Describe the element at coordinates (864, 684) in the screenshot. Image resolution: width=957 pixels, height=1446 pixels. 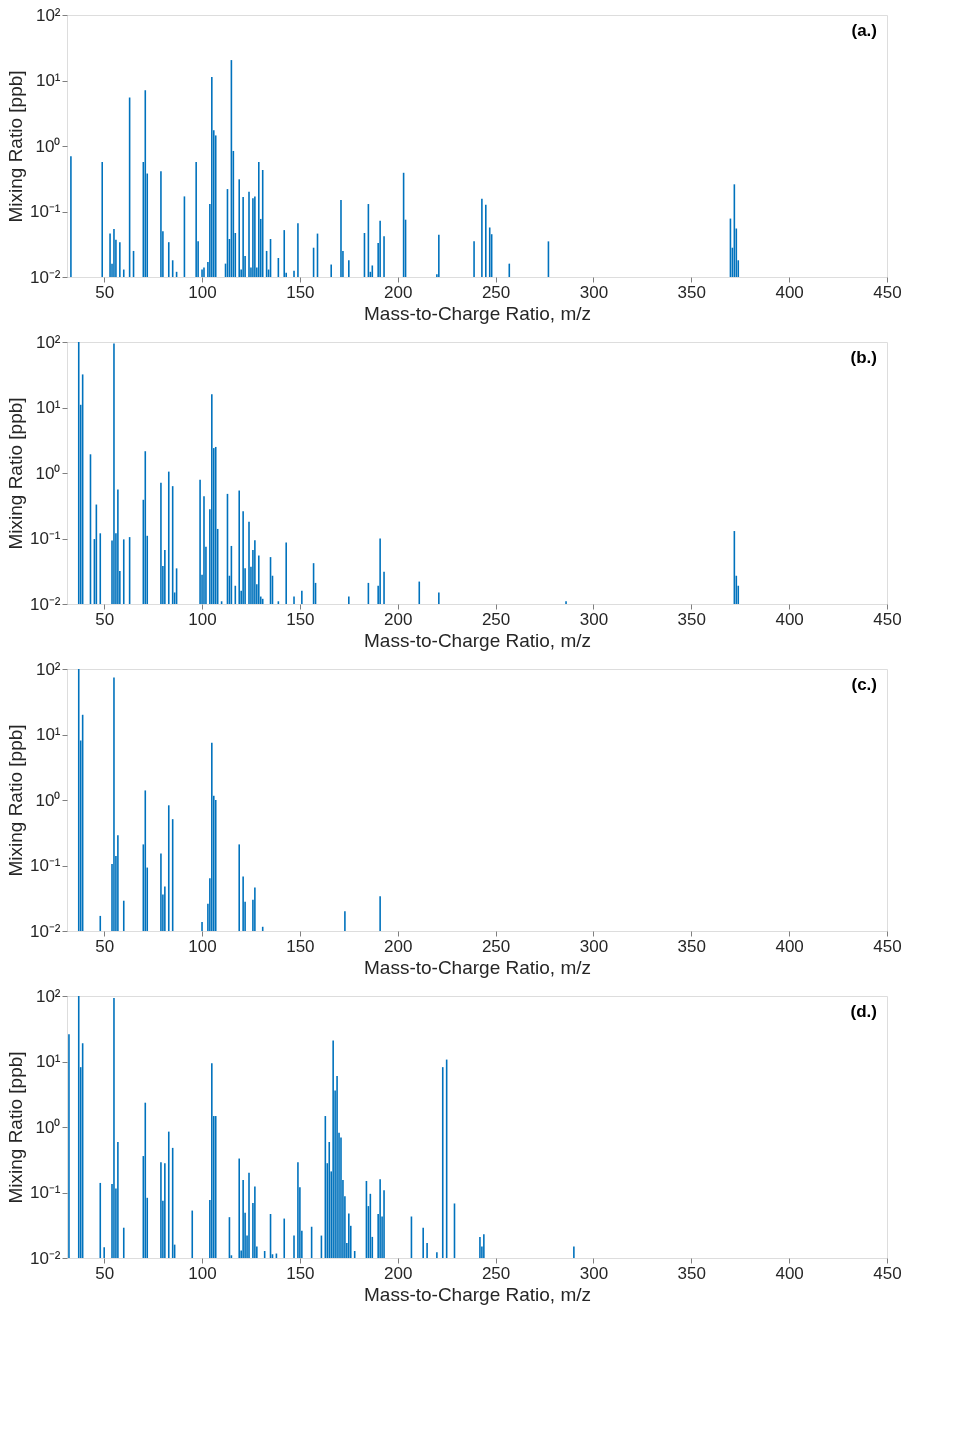
I see `annotation: (c.)` at that location.